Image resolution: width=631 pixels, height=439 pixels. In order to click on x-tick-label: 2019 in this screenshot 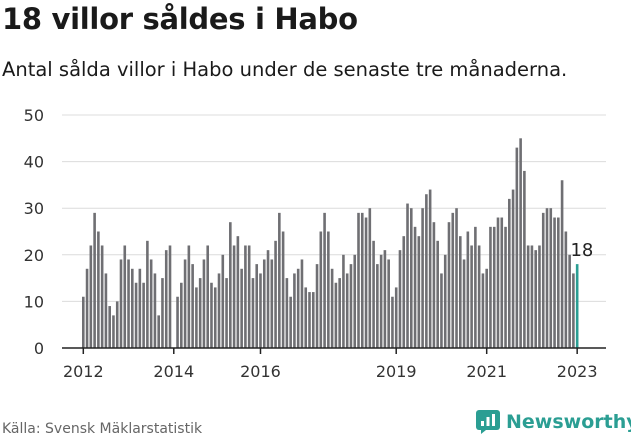, I will do `click(396, 371)`.